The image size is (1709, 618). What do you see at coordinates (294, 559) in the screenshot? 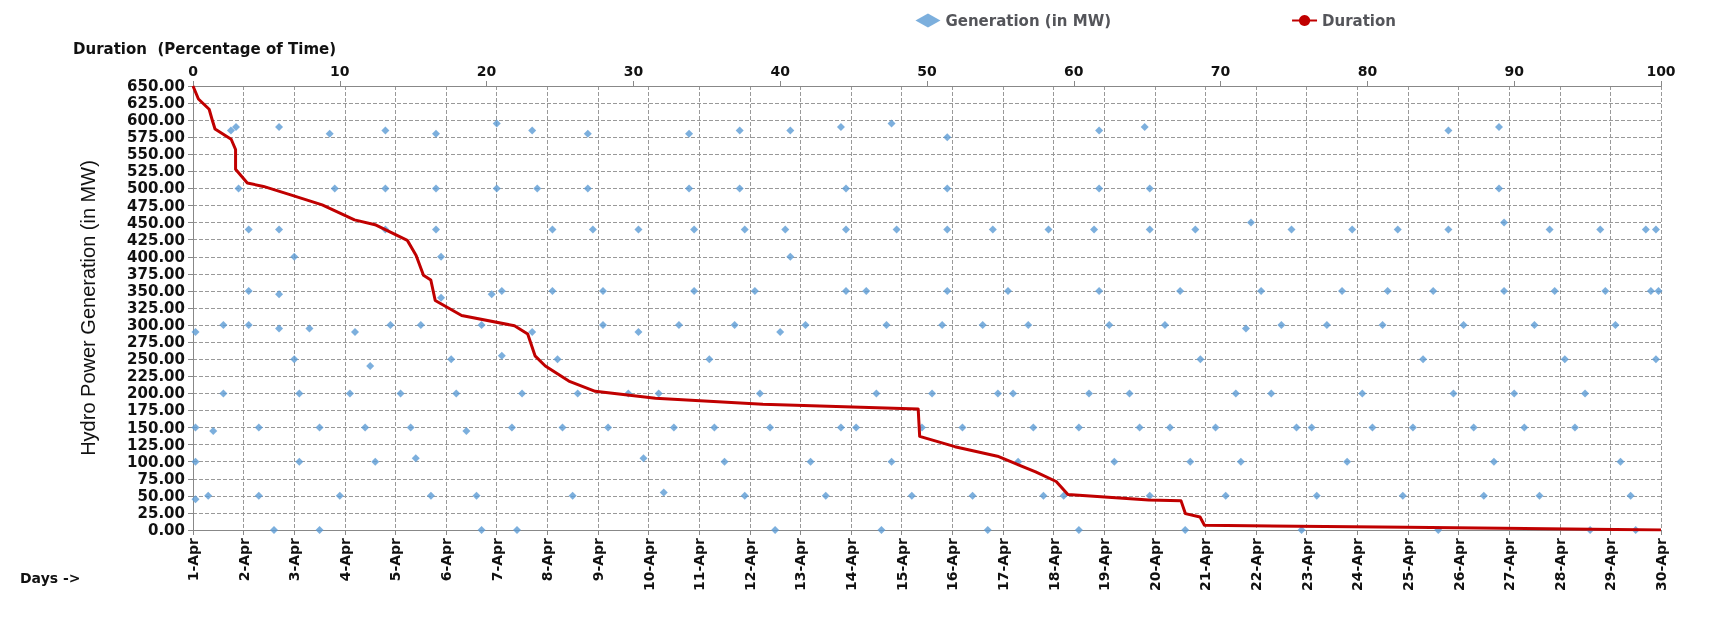
I see `x-tick-label: 3-Apr` at bounding box center [294, 559].